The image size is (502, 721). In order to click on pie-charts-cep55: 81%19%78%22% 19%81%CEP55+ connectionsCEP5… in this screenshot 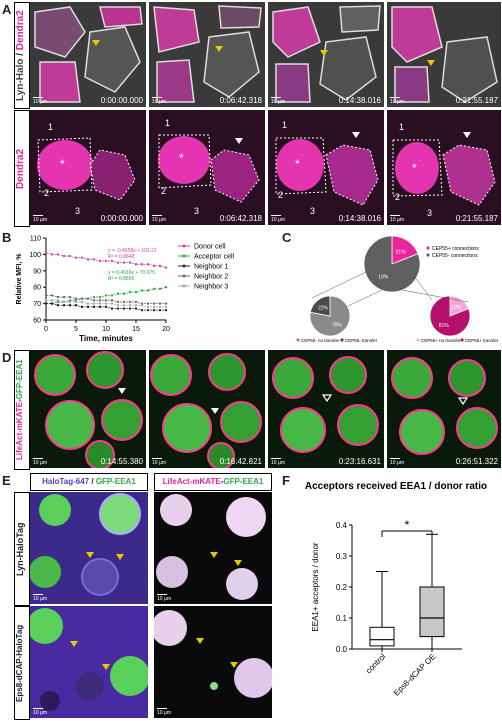, I will do `click(397, 289)`.